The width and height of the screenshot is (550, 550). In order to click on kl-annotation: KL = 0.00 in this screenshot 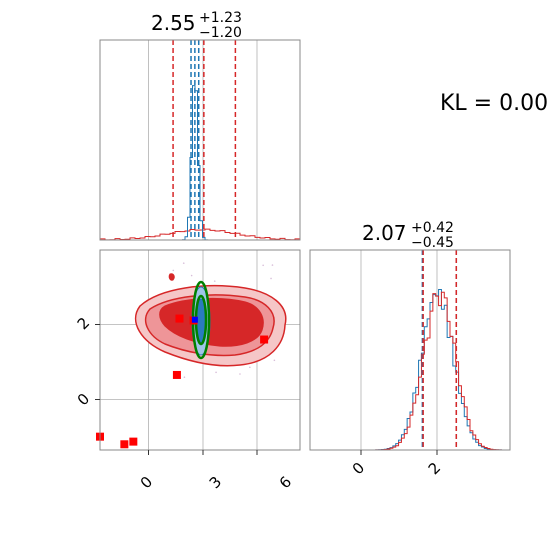, I will do `click(494, 103)`.